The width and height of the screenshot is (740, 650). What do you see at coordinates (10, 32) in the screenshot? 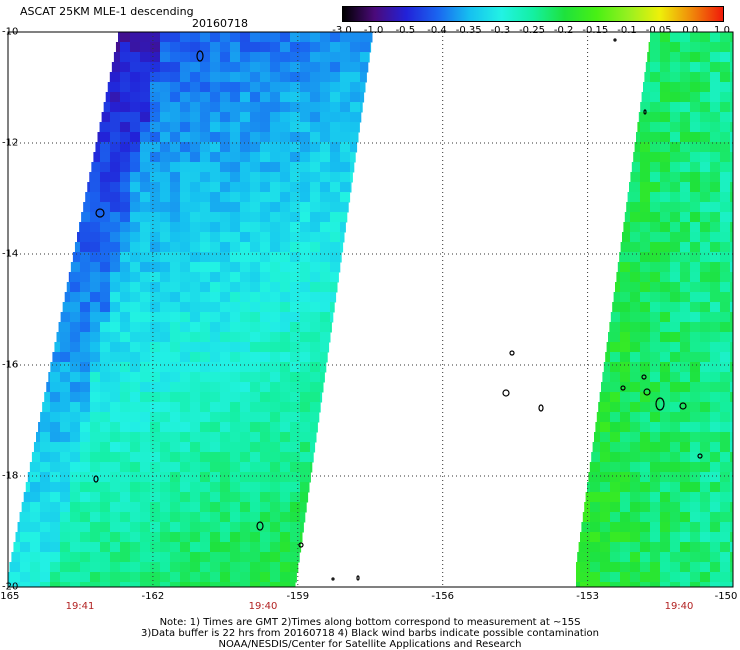
I see `lat-tick-label: -10` at bounding box center [10, 32].